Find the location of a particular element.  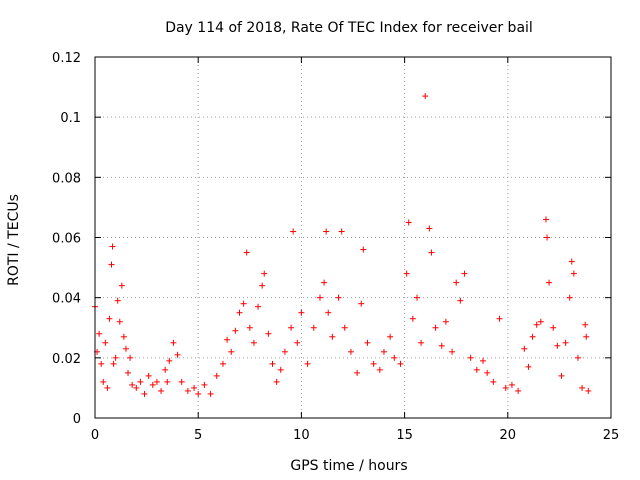

y-tick-label: 0.1 is located at coordinates (70, 118).